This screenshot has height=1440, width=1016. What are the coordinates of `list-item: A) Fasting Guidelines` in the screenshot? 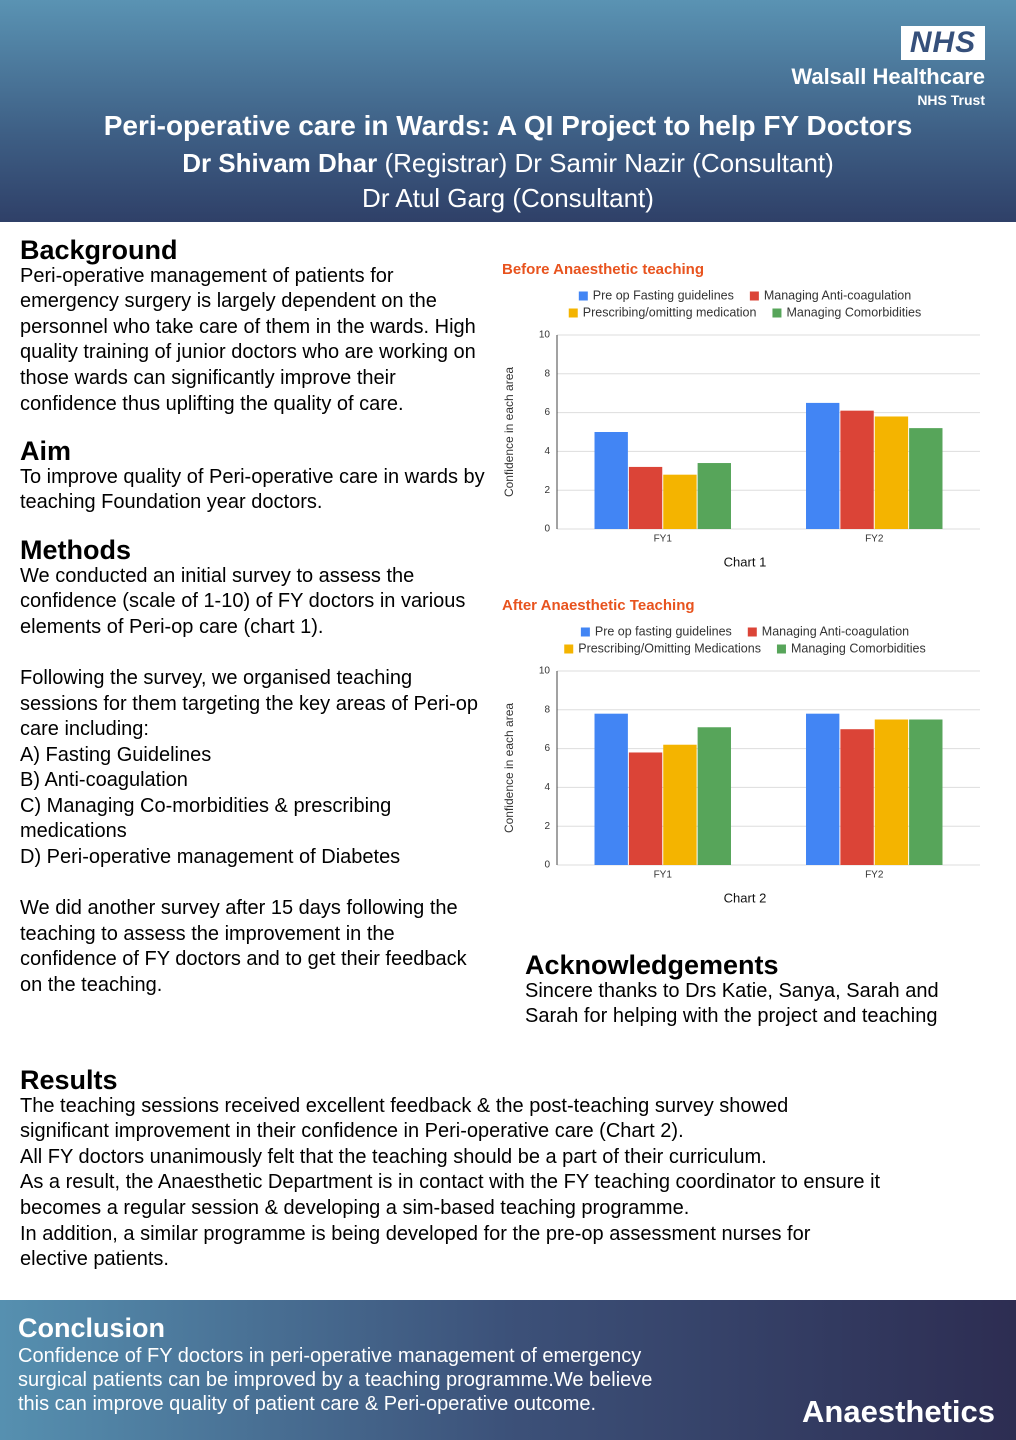 It's located at (116, 754).